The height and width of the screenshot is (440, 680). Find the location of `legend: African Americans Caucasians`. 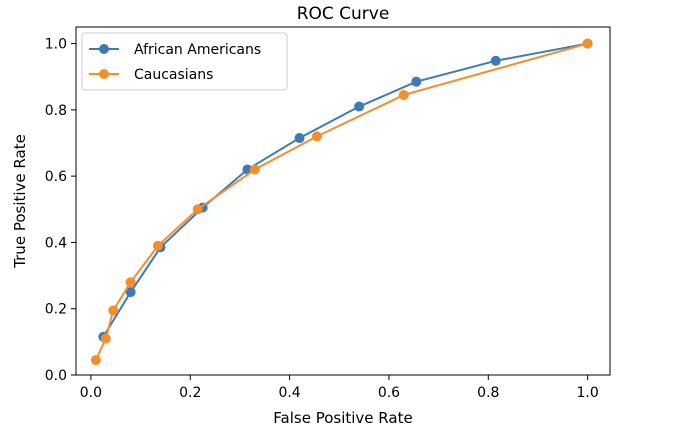

legend: African Americans Caucasians is located at coordinates (184, 61).